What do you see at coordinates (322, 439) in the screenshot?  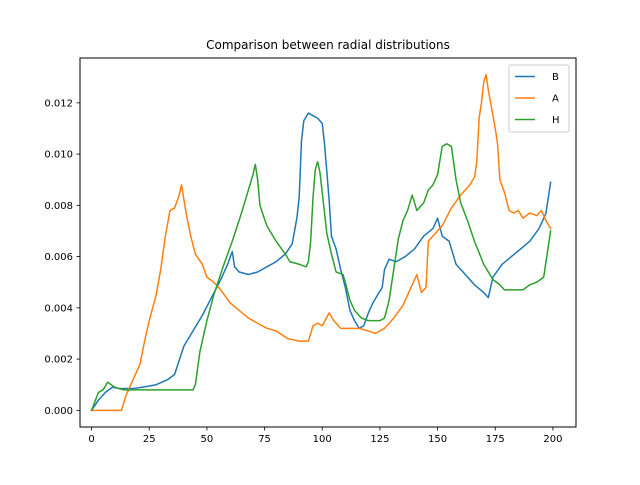 I see `x-tick-label: 100` at bounding box center [322, 439].